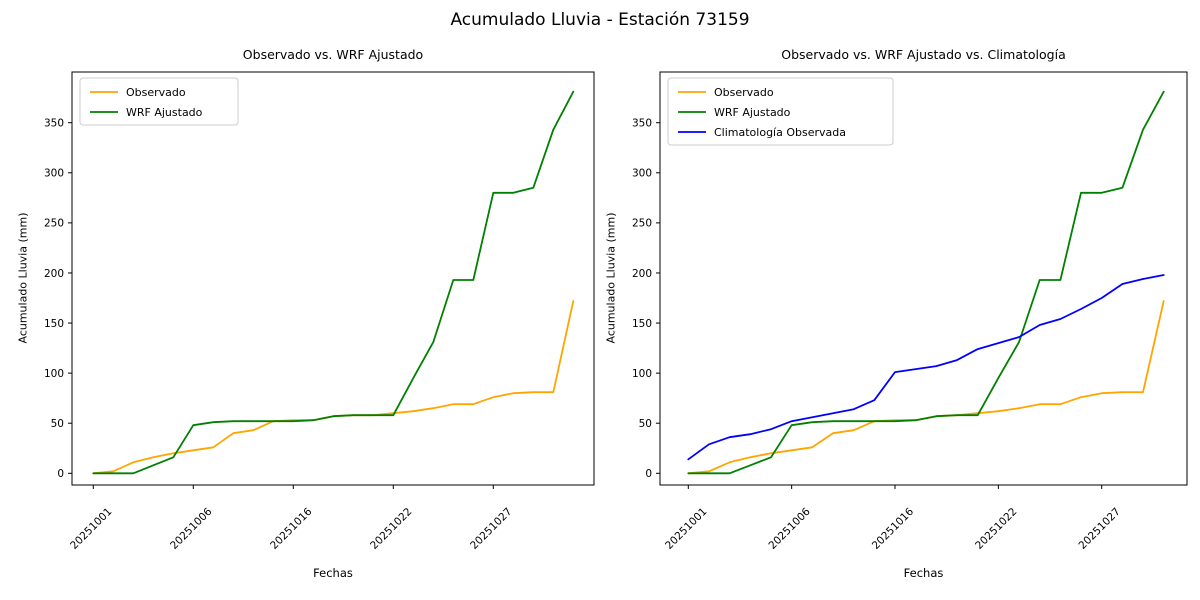 The width and height of the screenshot is (1200, 600). What do you see at coordinates (780, 132) in the screenshot?
I see `legend-label-climatologia-observada: Climatología Observada` at bounding box center [780, 132].